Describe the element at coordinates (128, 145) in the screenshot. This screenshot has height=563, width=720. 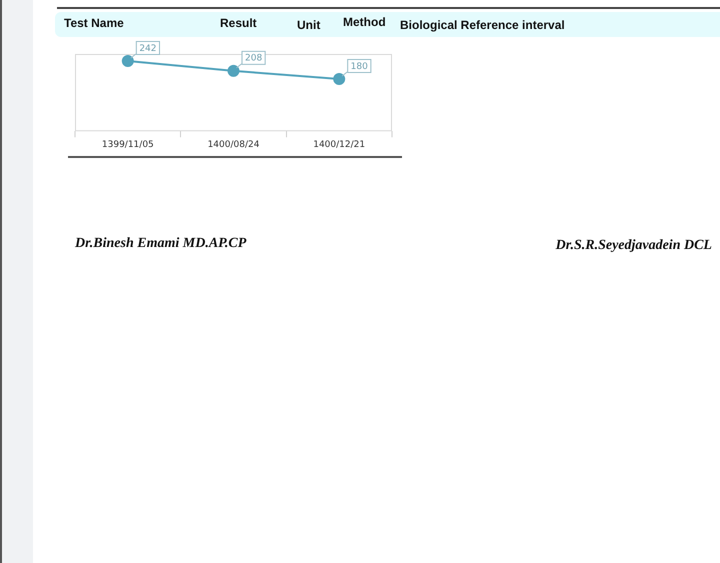
I see `x-tick-label: 1399/11/05` at that location.